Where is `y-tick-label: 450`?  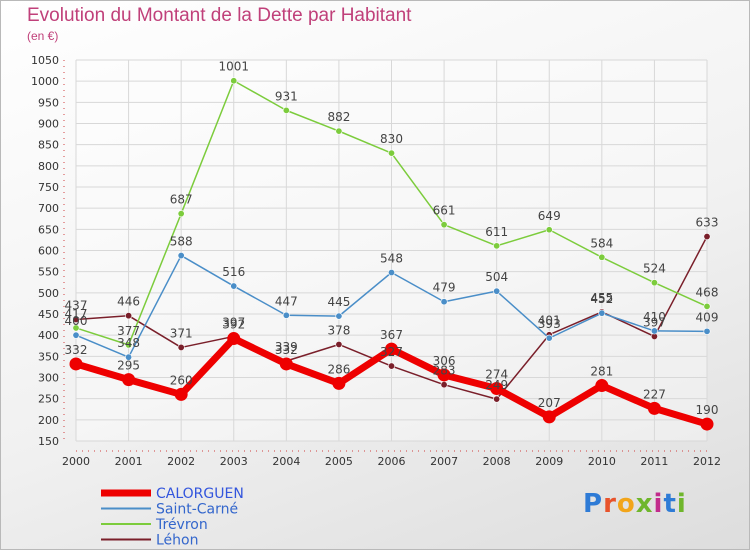 y-tick-label: 450 is located at coordinates (48, 314).